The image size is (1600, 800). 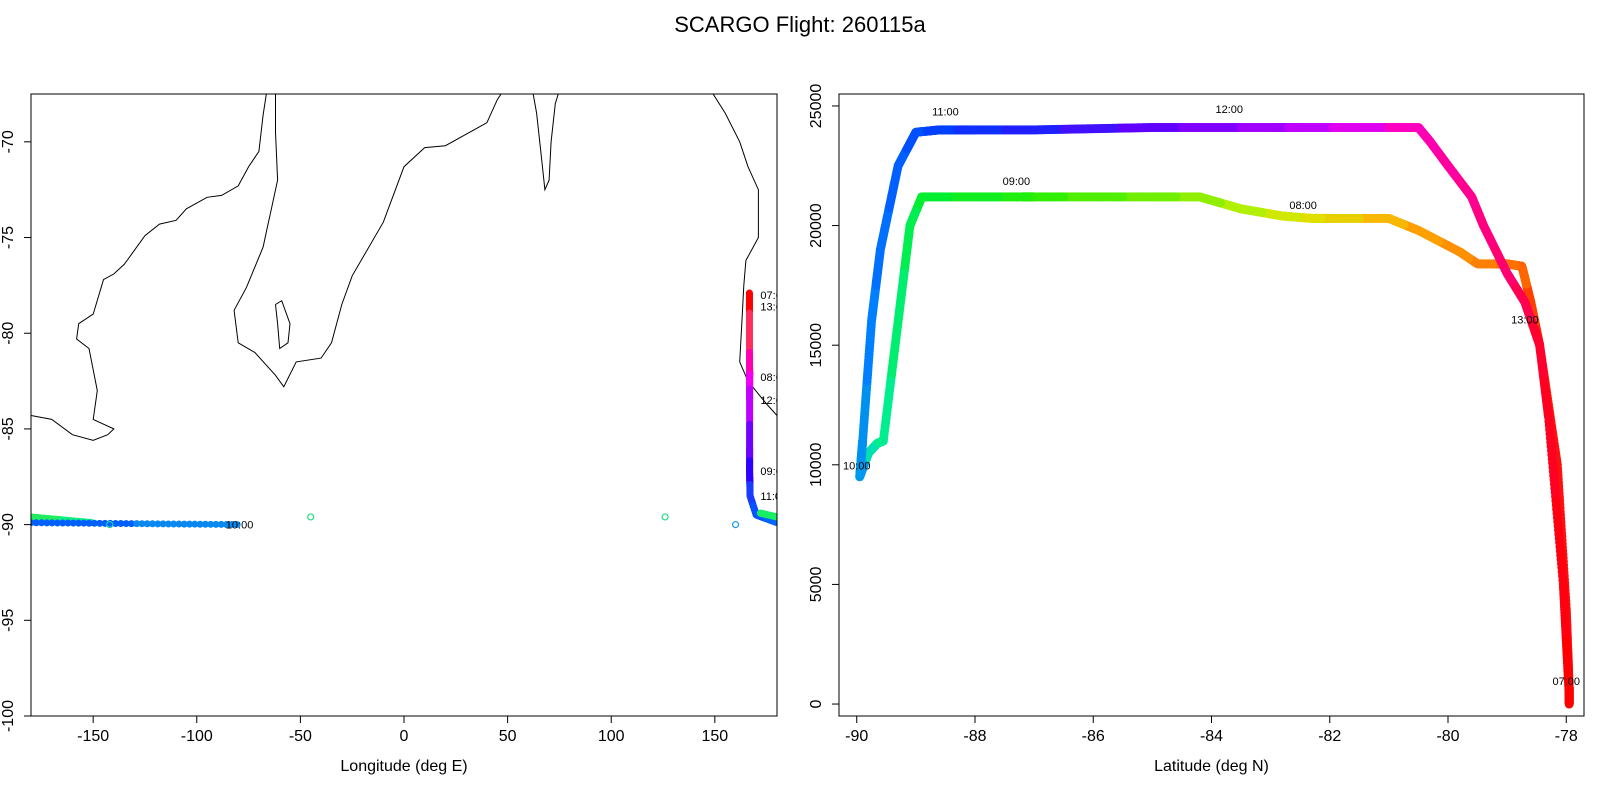 I want to click on x-tick-label: 150, so click(x=714, y=736).